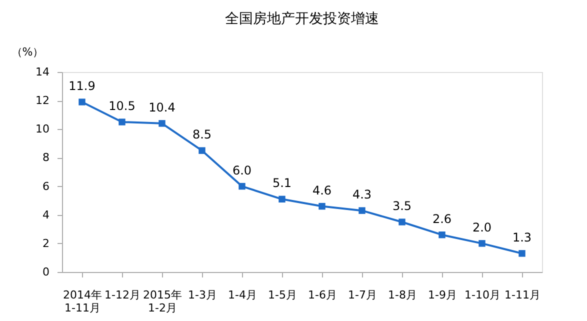  Describe the element at coordinates (46, 272) in the screenshot. I see `y-tick-label: 0` at that location.